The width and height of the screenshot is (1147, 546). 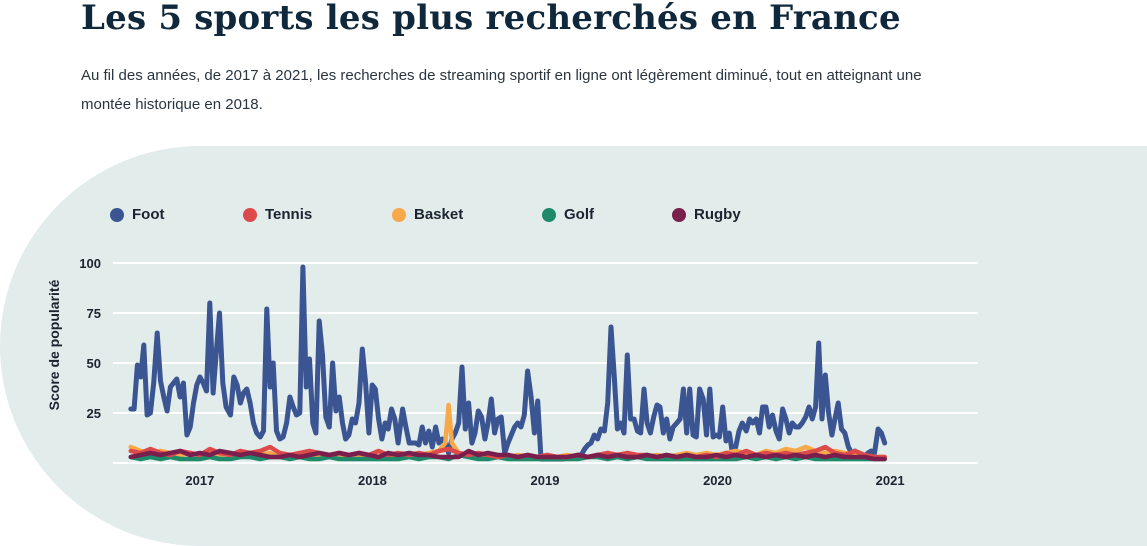 I want to click on y-tick-label: 75, so click(x=94, y=313).